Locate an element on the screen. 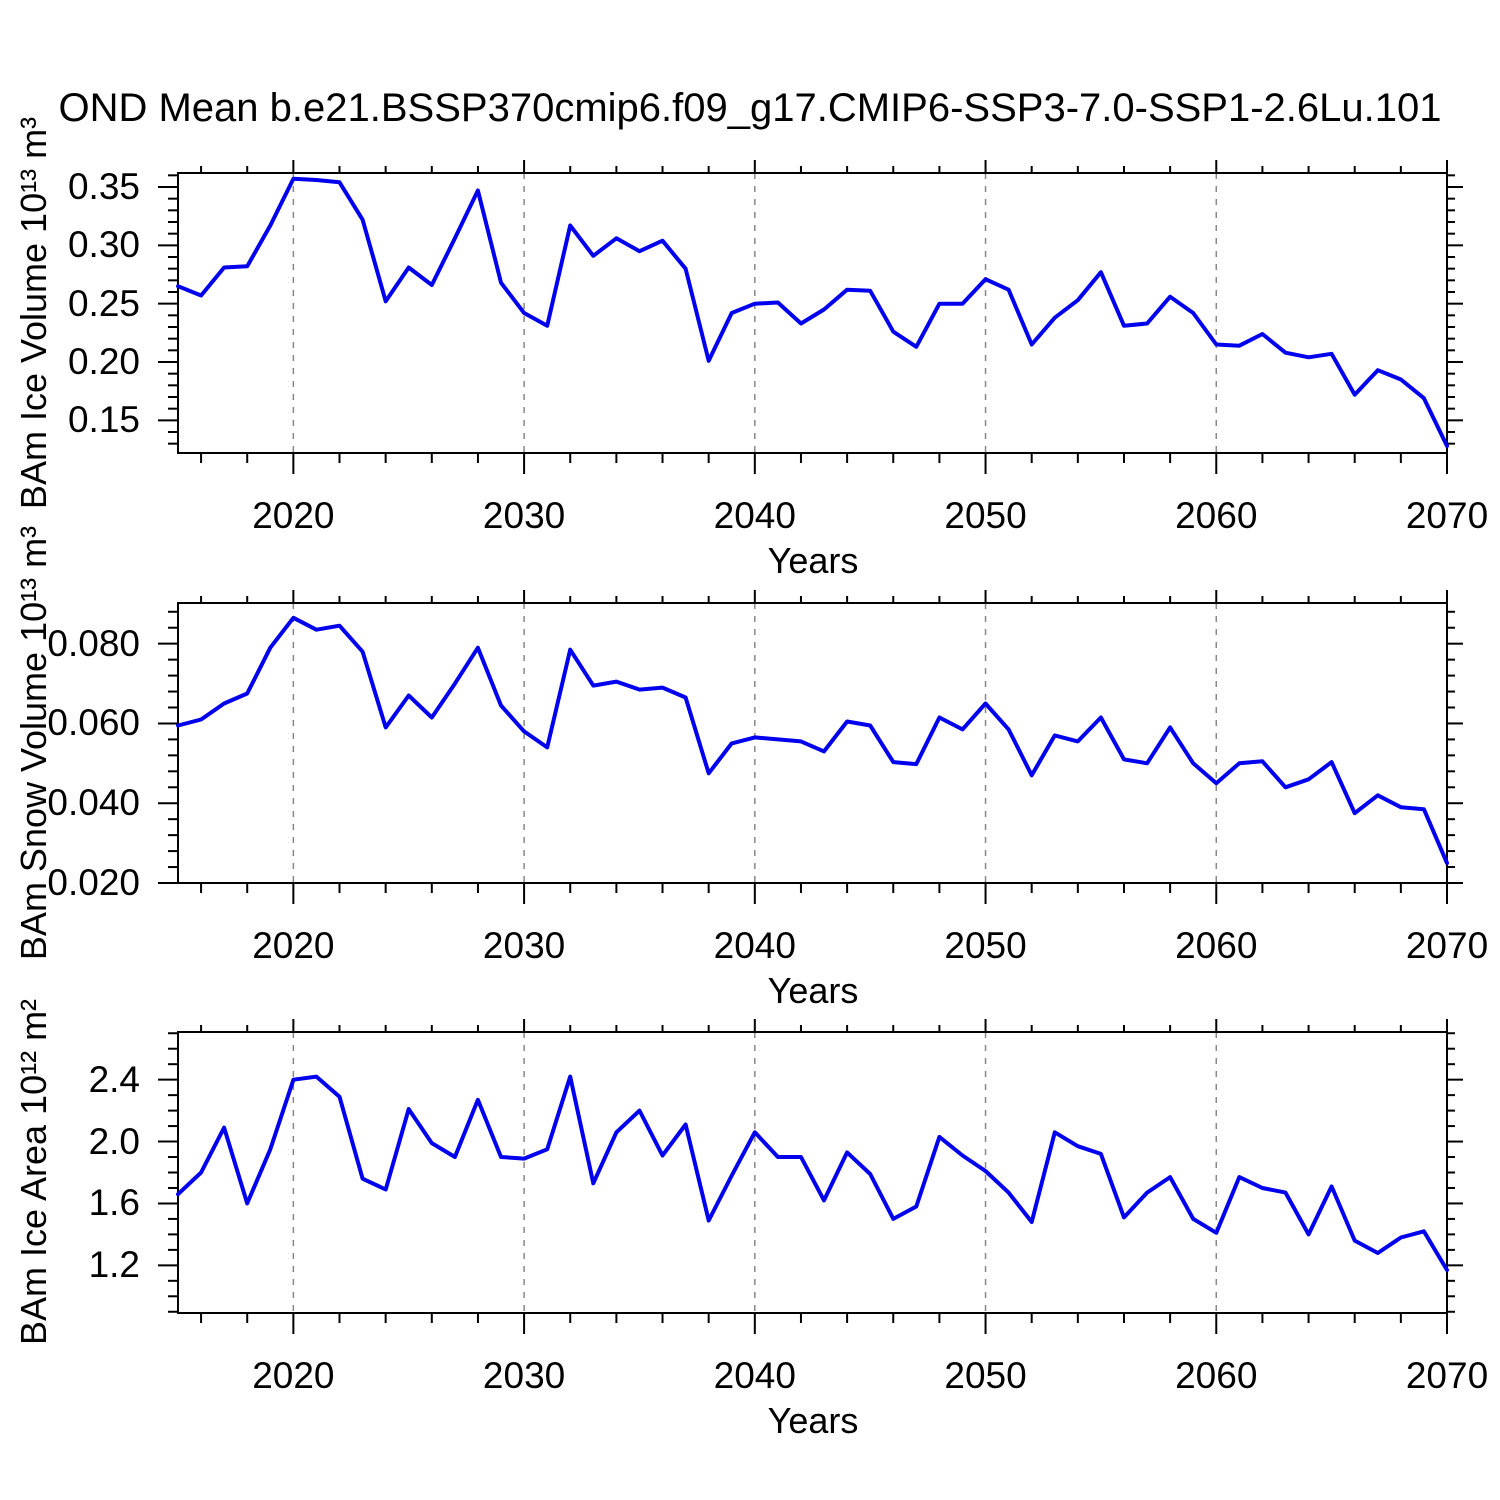 The width and height of the screenshot is (1500, 1500). y-tick-label: 0.35 is located at coordinates (103, 186).